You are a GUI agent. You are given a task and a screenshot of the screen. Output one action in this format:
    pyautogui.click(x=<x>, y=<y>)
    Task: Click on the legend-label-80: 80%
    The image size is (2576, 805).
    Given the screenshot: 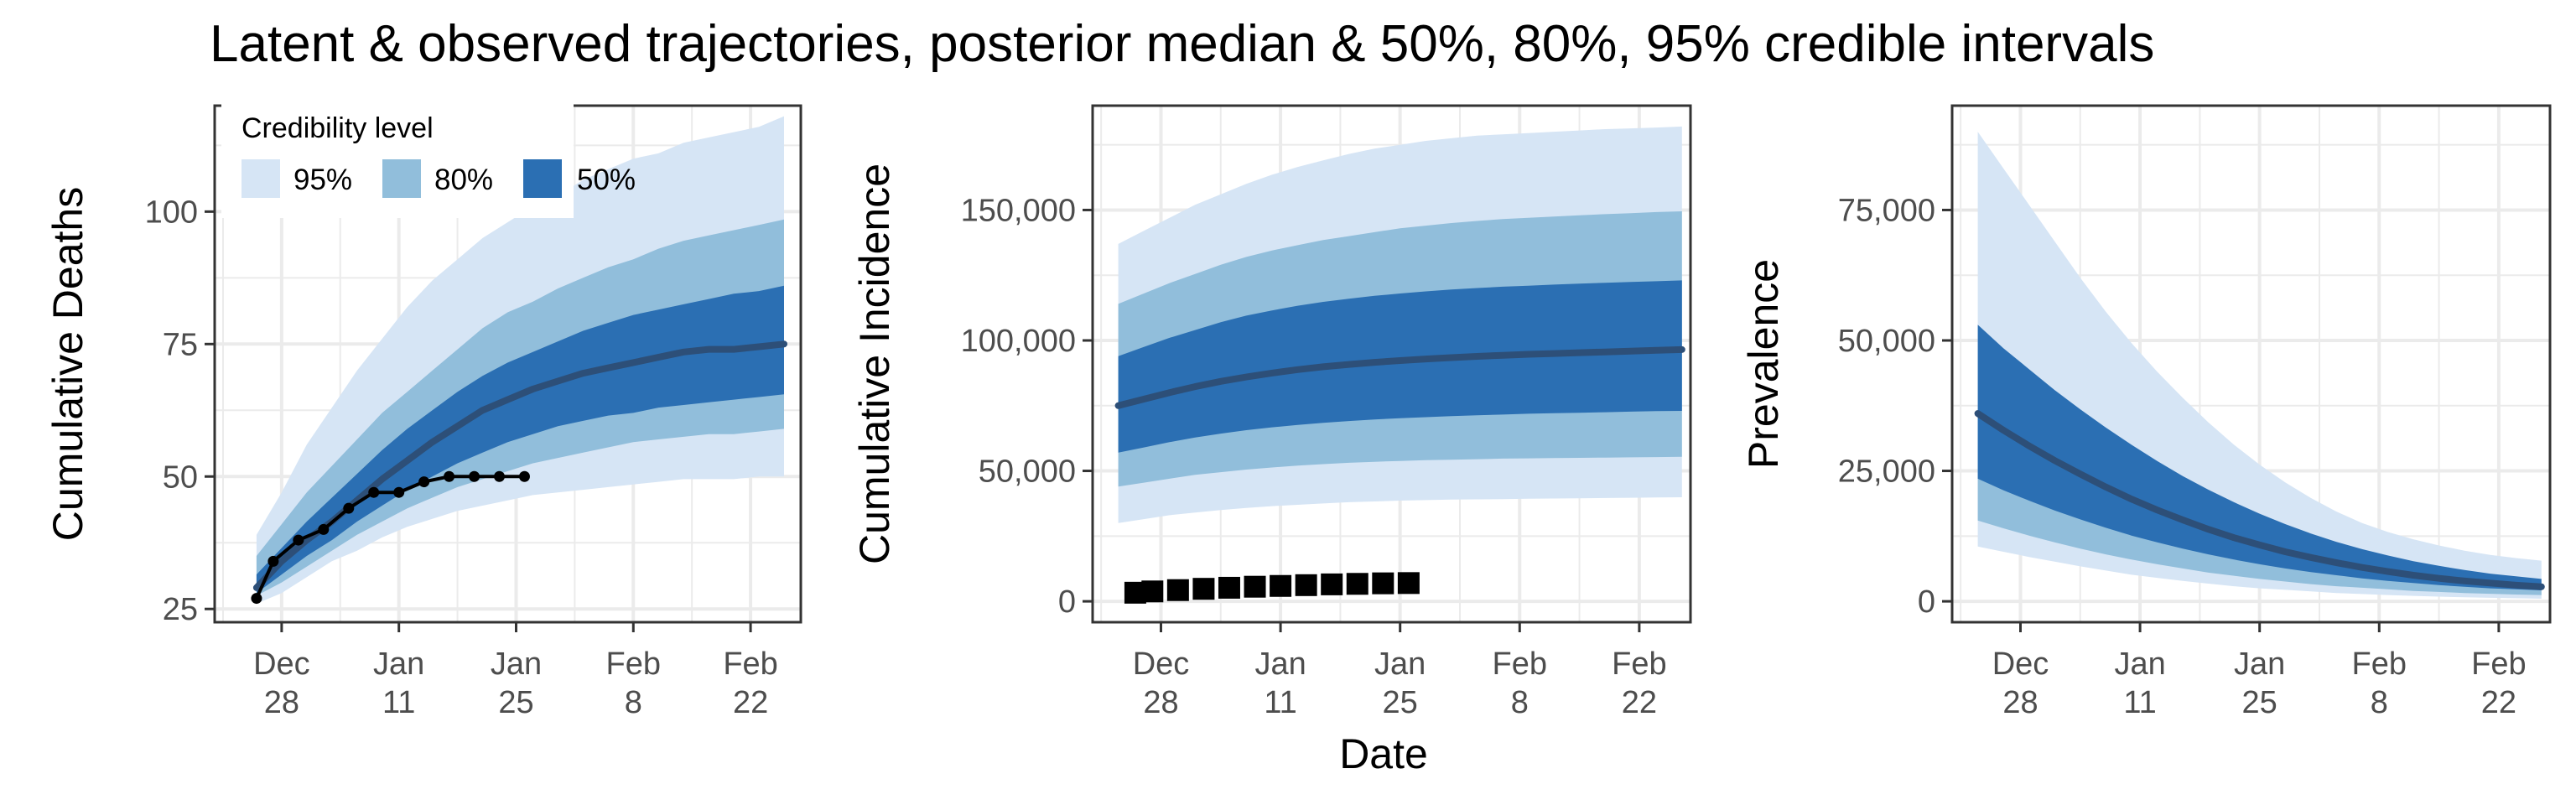 What is the action you would take?
    pyautogui.click(x=463, y=180)
    